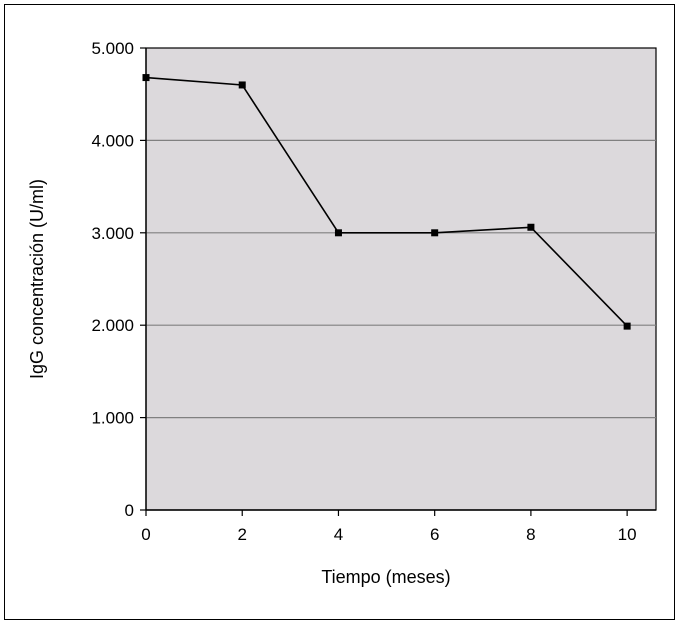 The height and width of the screenshot is (626, 681). Describe the element at coordinates (241, 534) in the screenshot. I see `x-tick-label: 2` at that location.